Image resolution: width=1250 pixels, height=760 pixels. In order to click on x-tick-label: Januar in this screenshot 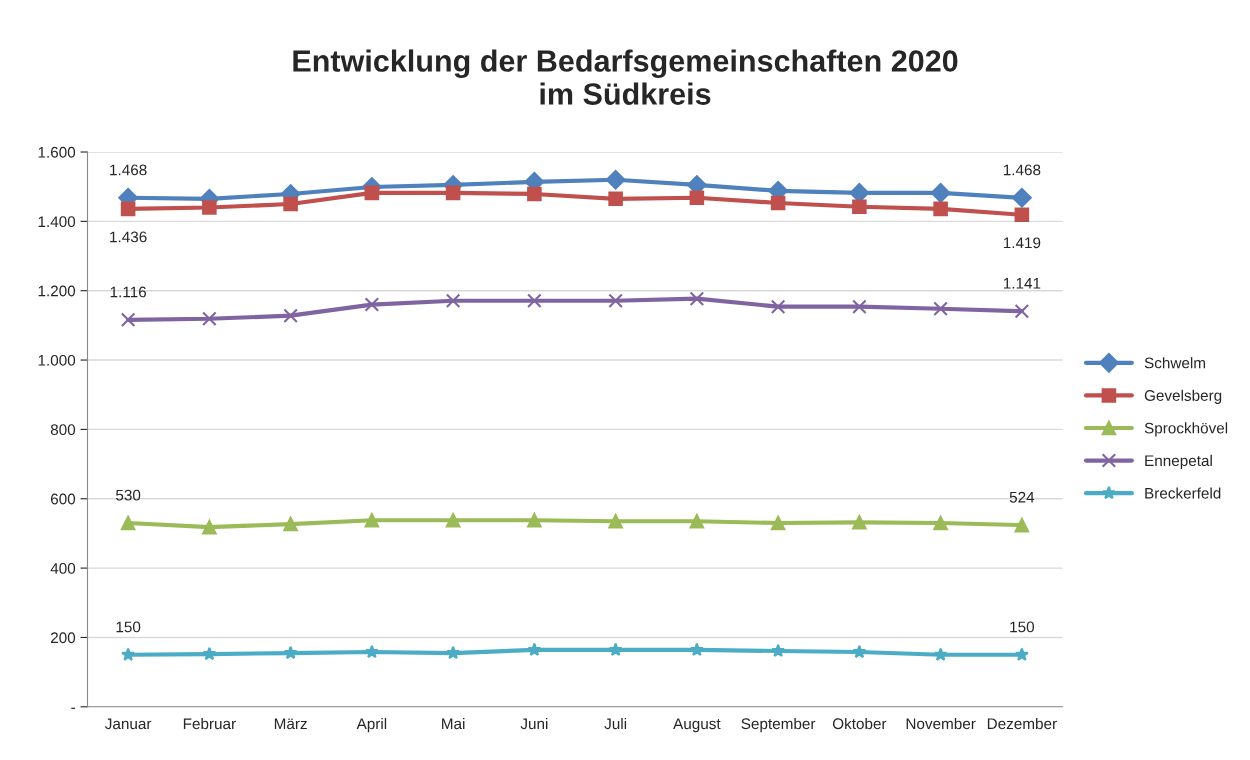, I will do `click(128, 724)`.